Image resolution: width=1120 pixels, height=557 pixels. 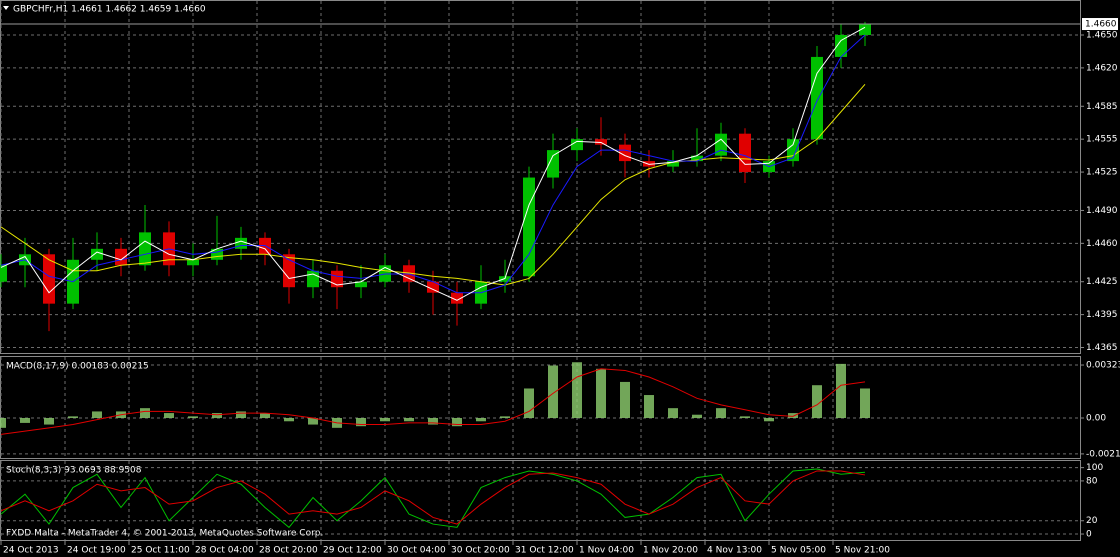 I want to click on stoch-main, so click(x=433, y=498).